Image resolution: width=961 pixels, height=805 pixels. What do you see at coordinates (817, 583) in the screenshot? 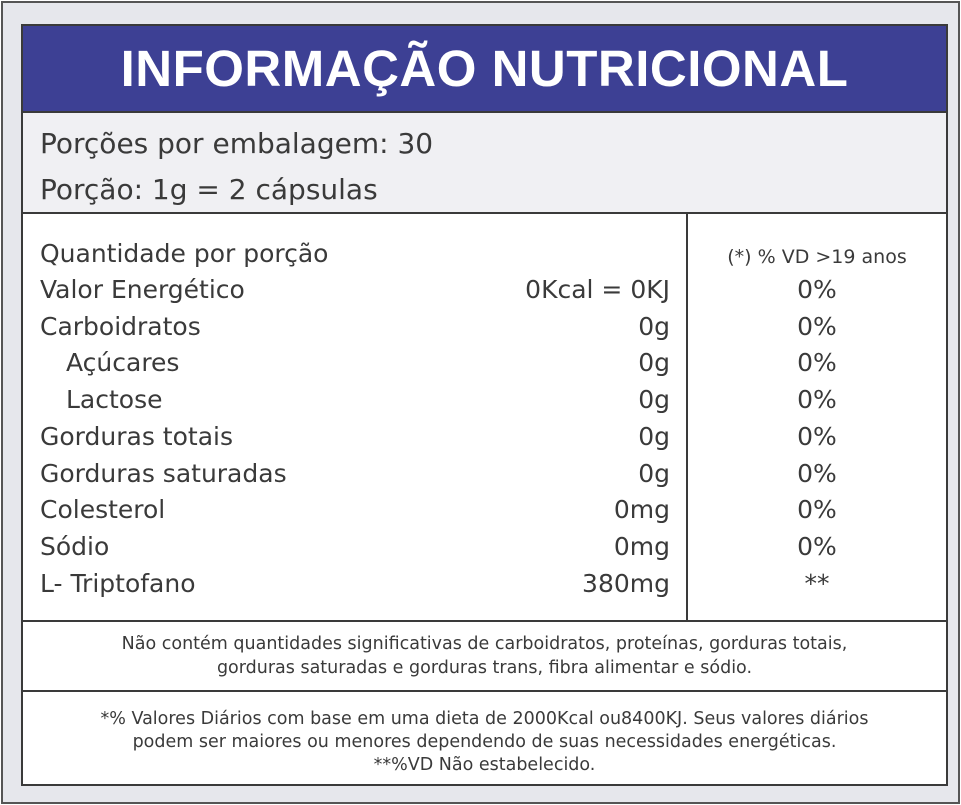
I see `nutrient-vd: **` at bounding box center [817, 583].